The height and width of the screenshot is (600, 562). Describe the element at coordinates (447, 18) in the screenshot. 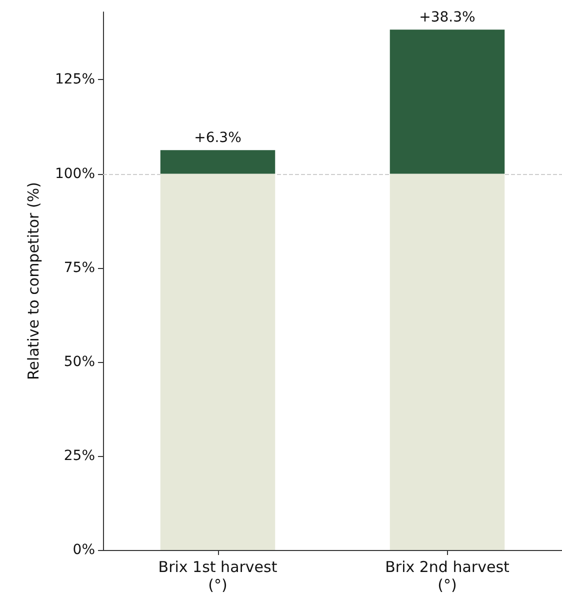

I see `data-label: +38.3%` at that location.